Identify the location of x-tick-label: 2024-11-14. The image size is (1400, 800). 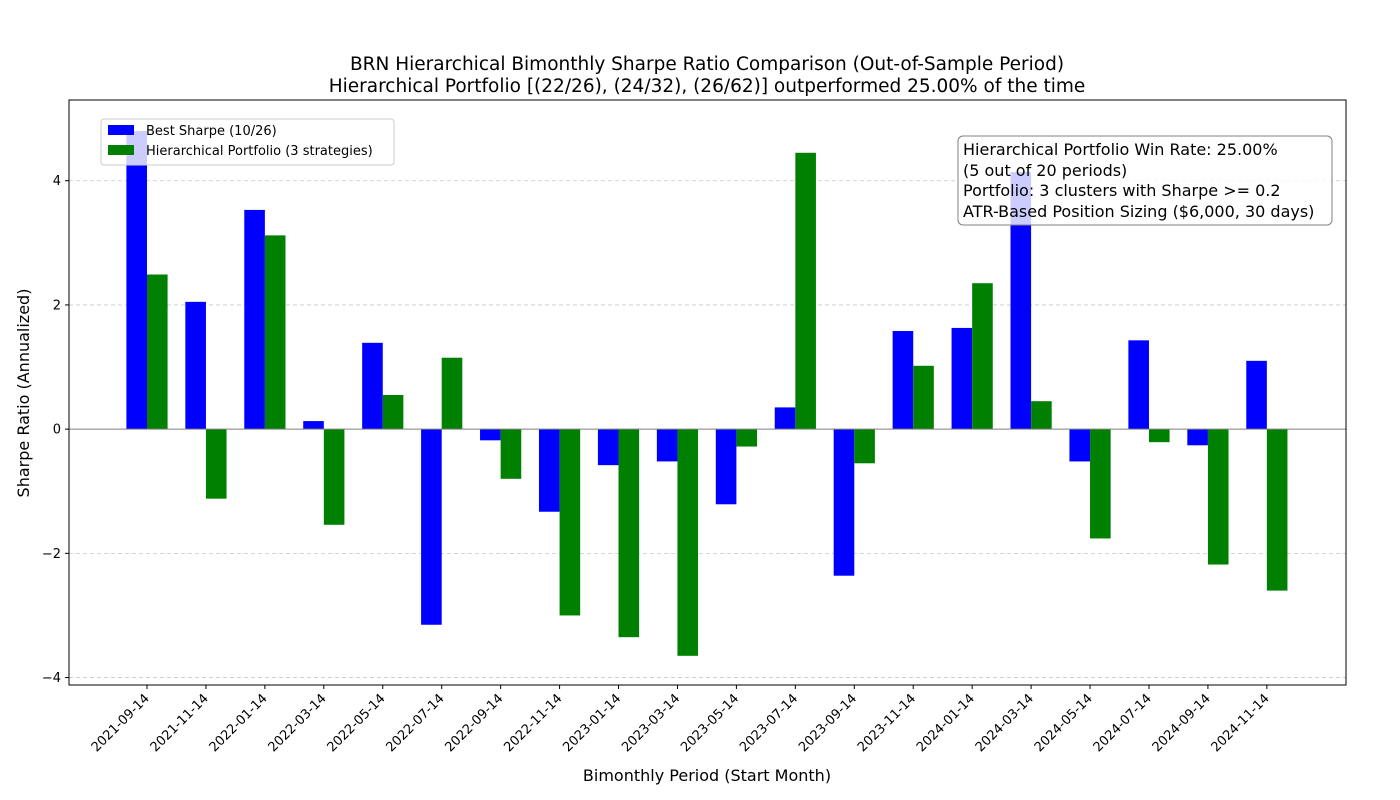
(1241, 723).